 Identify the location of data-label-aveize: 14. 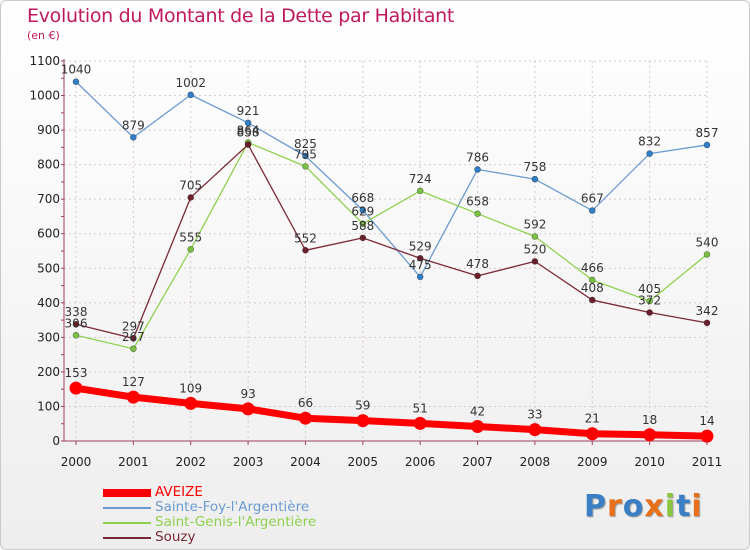
(706, 421).